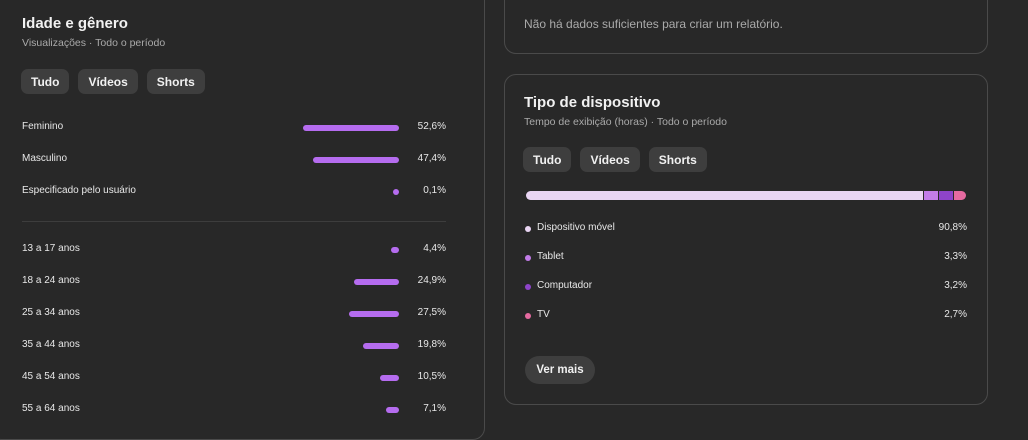  I want to click on age-value: 19,8%, so click(431, 344).